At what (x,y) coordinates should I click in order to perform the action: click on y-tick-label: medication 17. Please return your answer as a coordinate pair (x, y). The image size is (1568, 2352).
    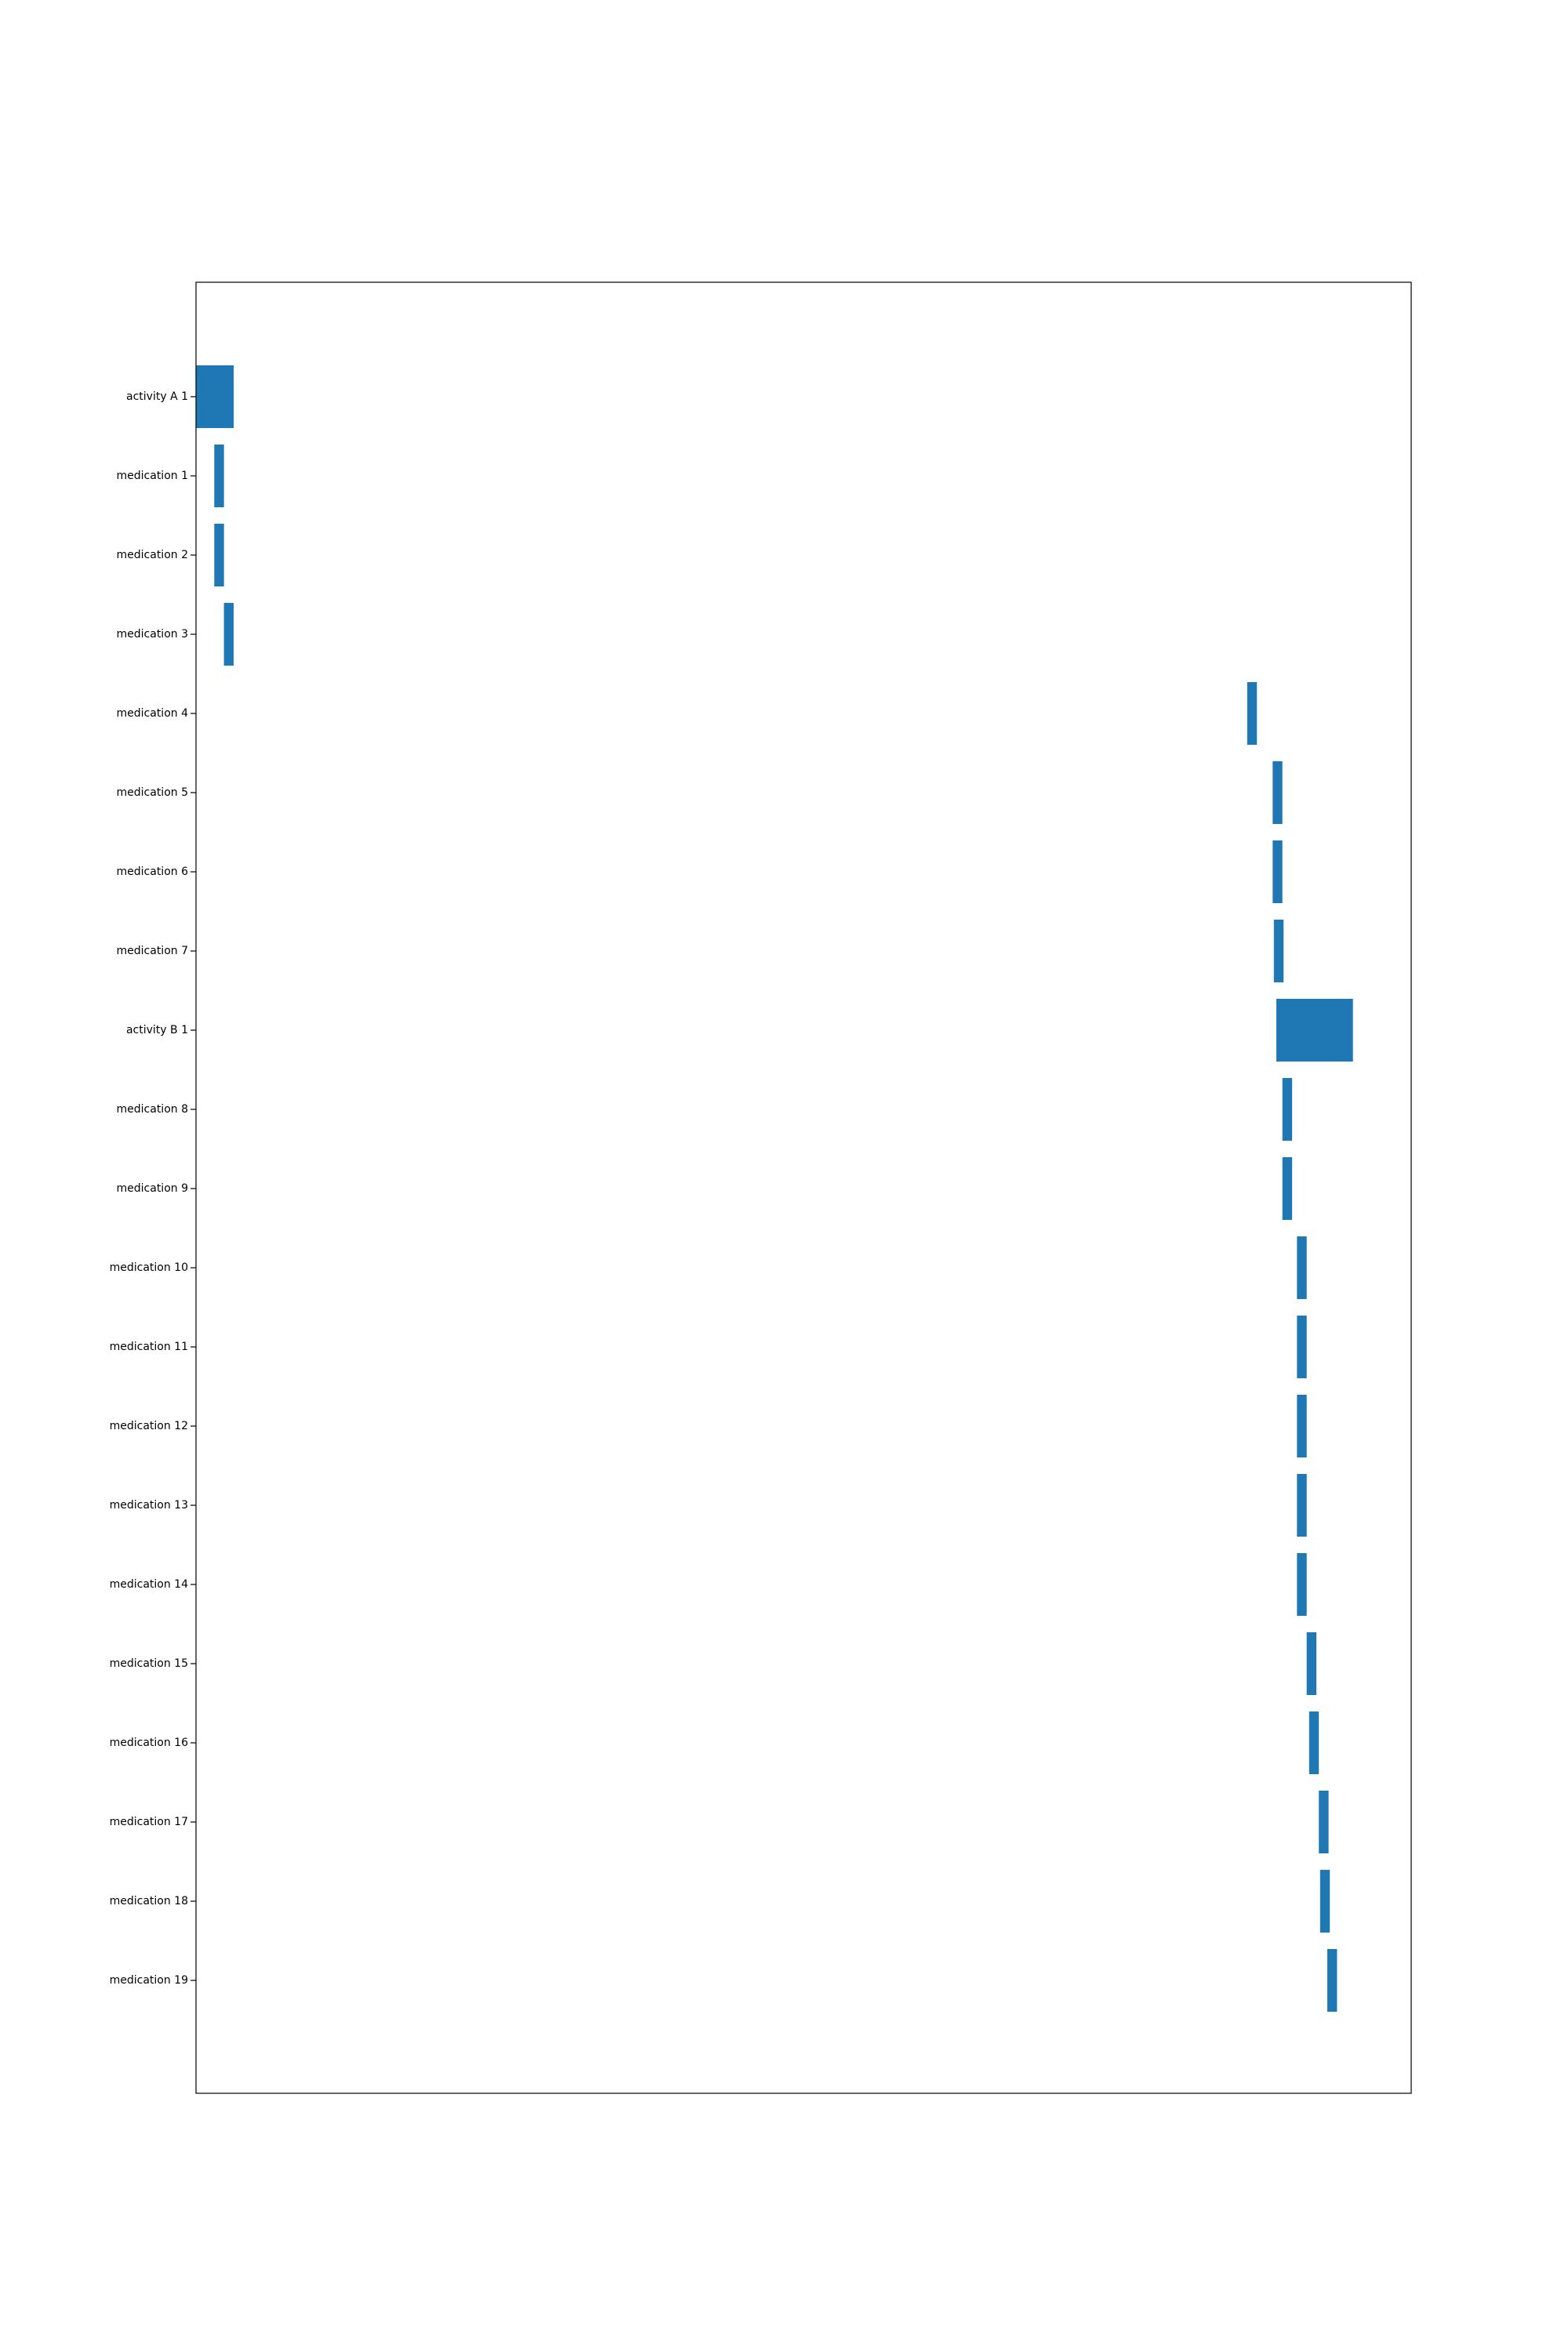
    Looking at the image, I should click on (149, 1822).